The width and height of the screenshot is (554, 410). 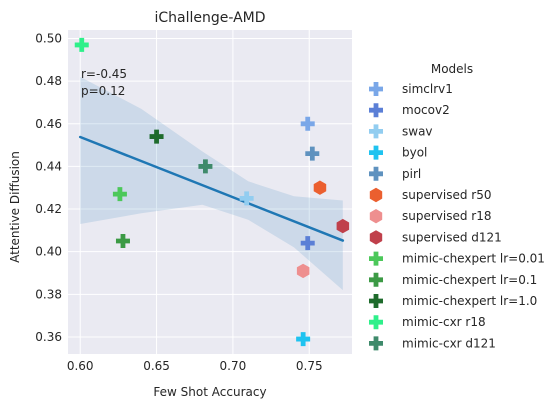 What do you see at coordinates (427, 89) in the screenshot?
I see `legend-label: simclrv1` at bounding box center [427, 89].